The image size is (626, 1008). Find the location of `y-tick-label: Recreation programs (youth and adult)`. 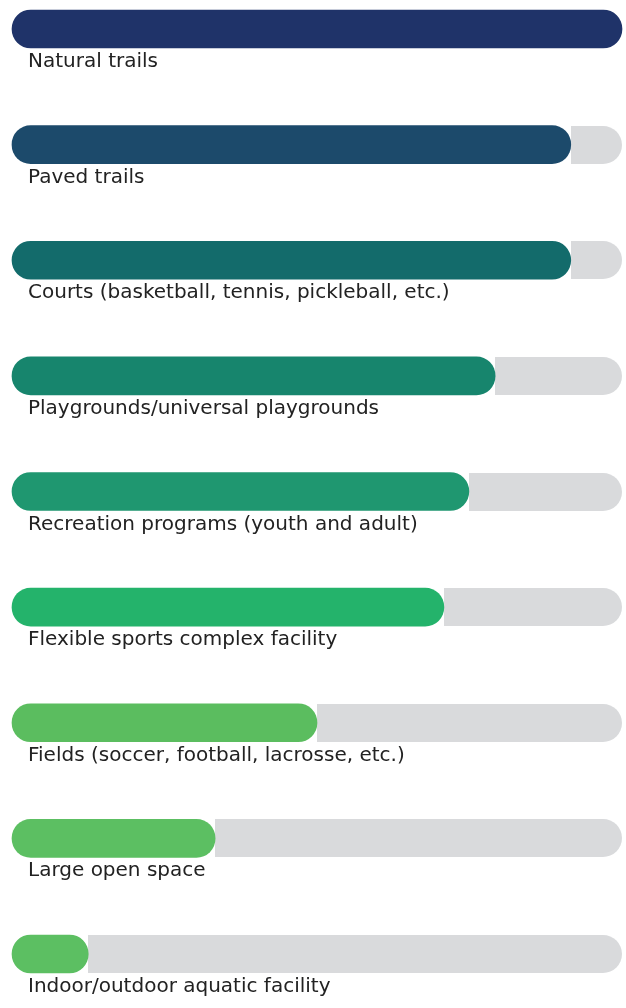

y-tick-label: Recreation programs (youth and adult) is located at coordinates (223, 522).